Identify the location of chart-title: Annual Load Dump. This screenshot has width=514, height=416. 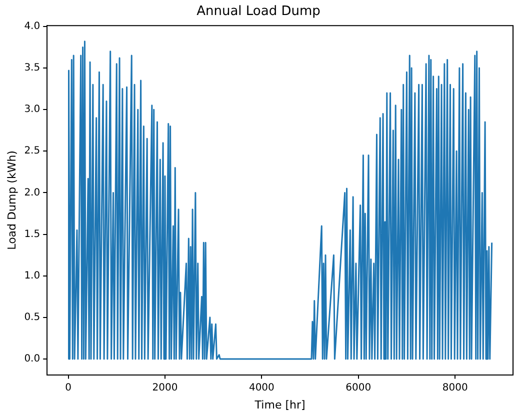
(258, 12).